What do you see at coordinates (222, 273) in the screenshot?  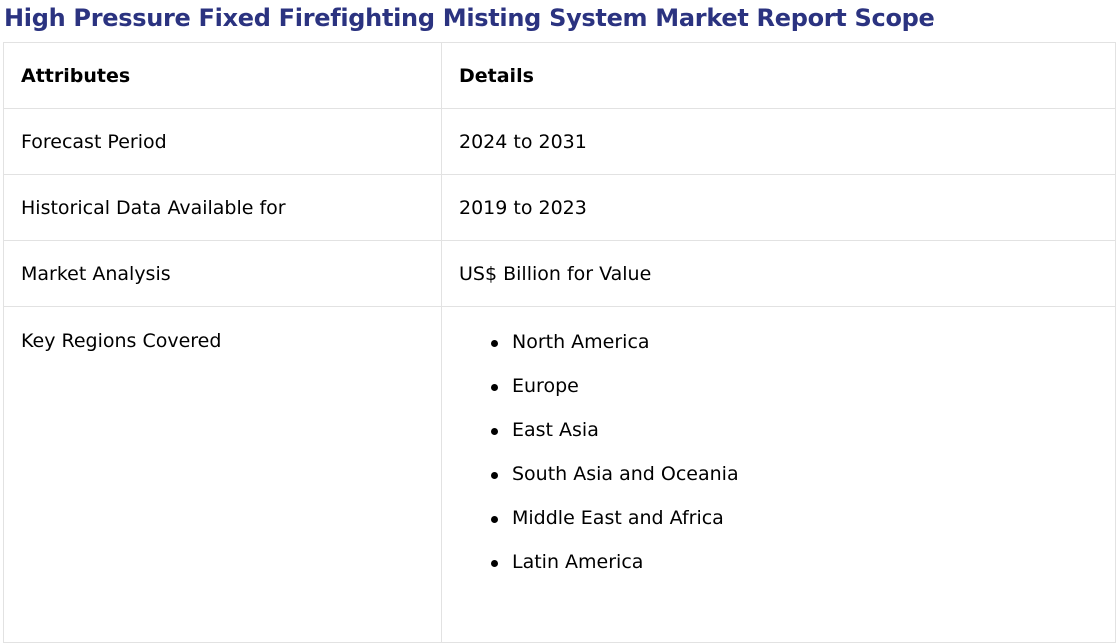 I see `attribute-market-analysis: Market Analysis` at bounding box center [222, 273].